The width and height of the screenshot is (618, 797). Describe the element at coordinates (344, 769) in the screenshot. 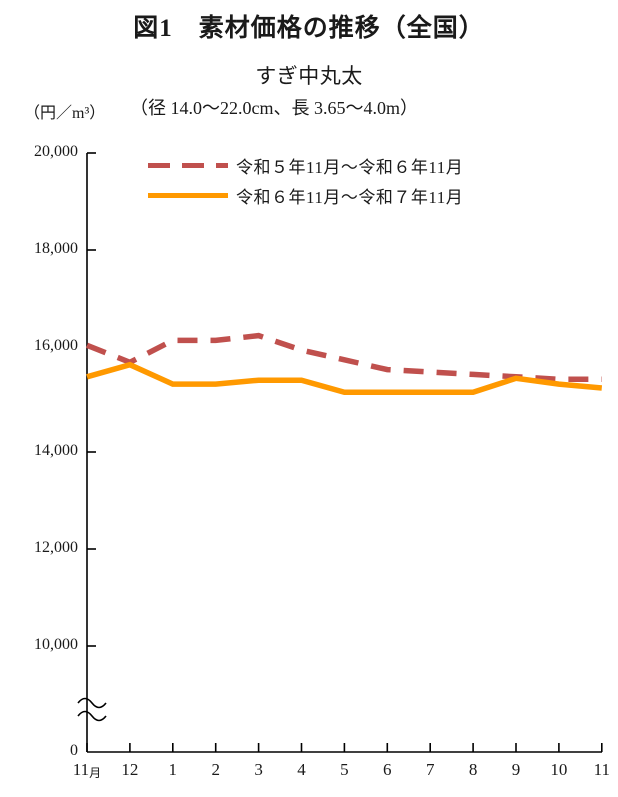

I see `x-tick-label: 5` at that location.